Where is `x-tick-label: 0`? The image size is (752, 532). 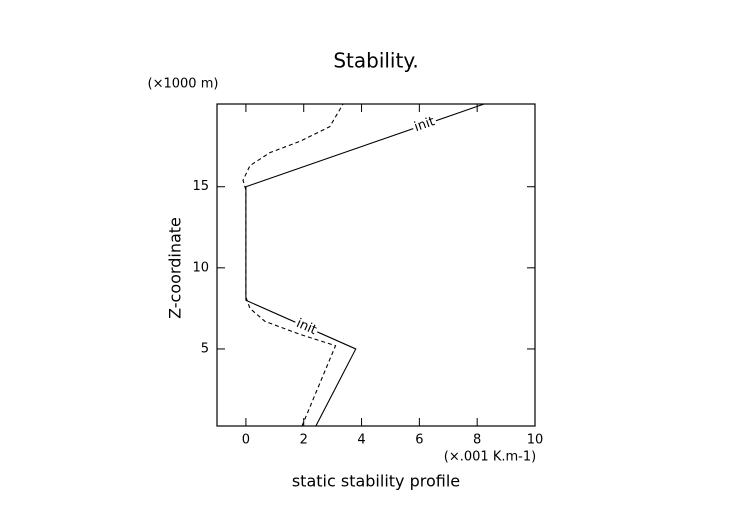
x-tick-label: 0 is located at coordinates (246, 440).